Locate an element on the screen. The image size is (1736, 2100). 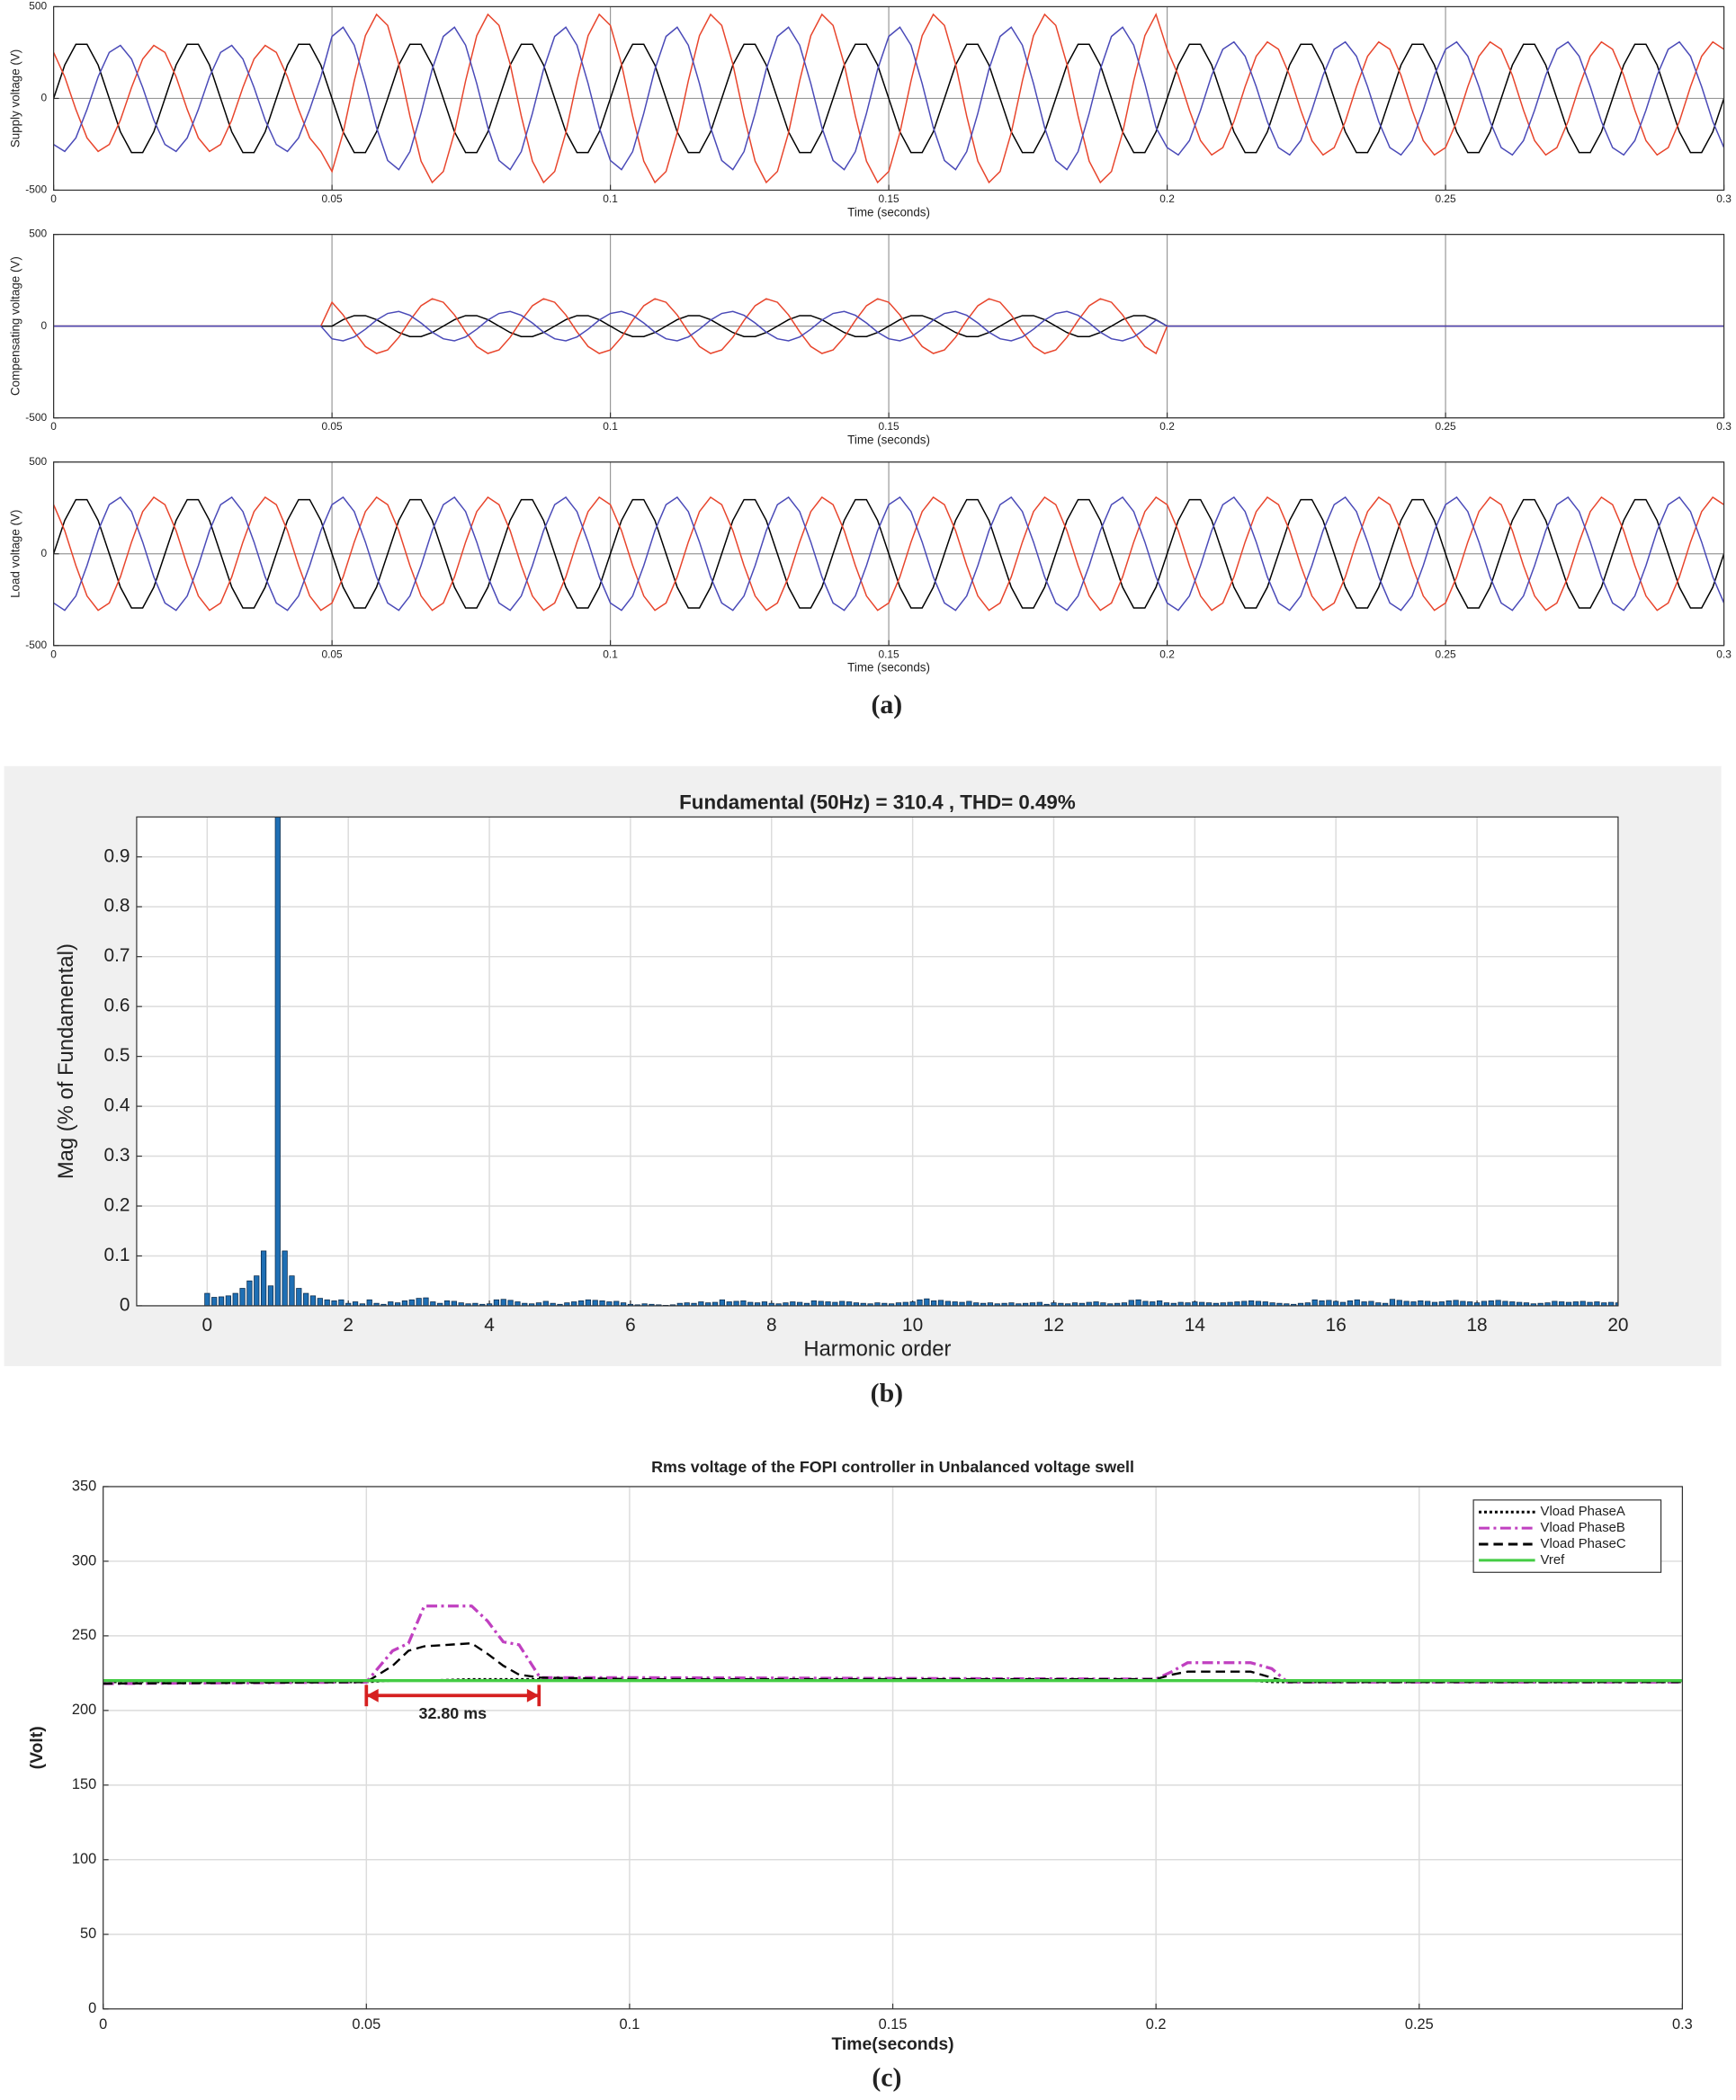
y-tick-label: 50 is located at coordinates (88, 1934).